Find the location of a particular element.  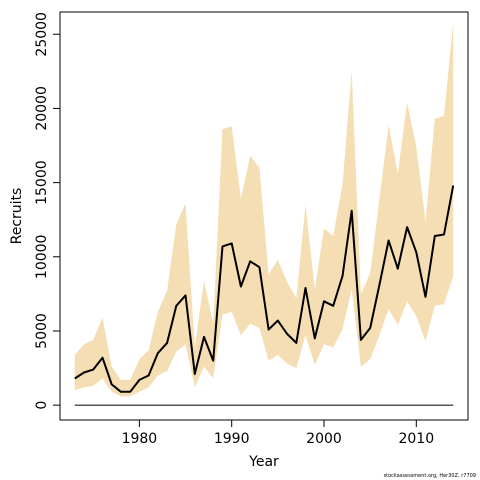

y-axis: 0 5000 10000 15000 20000 25000 is located at coordinates (47, 211).